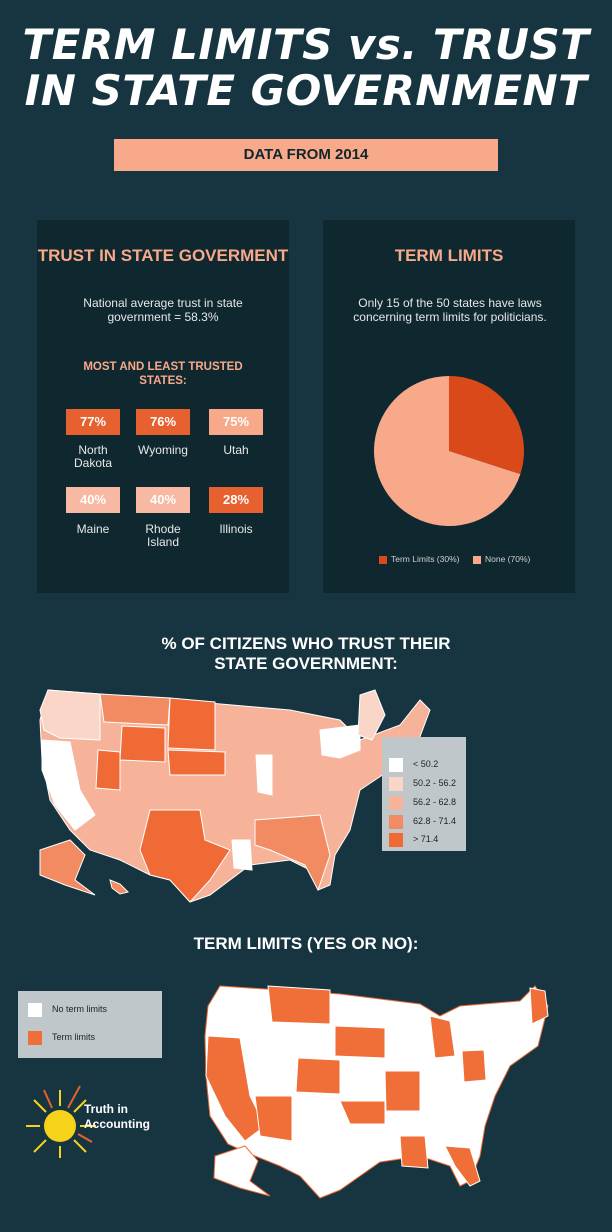 This screenshot has width=612, height=1232. What do you see at coordinates (340, 741) in the screenshot?
I see `trust-region-northeast` at bounding box center [340, 741].